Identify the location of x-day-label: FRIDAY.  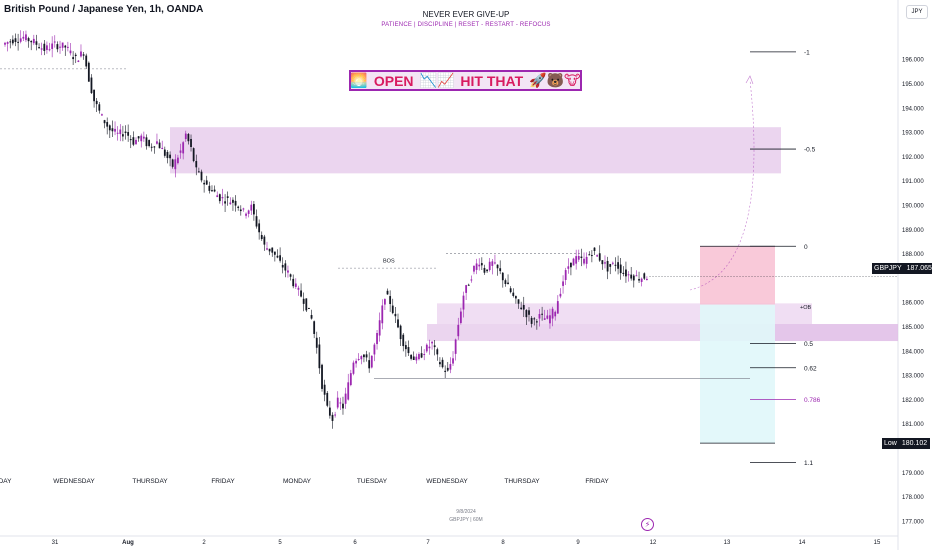
(223, 481).